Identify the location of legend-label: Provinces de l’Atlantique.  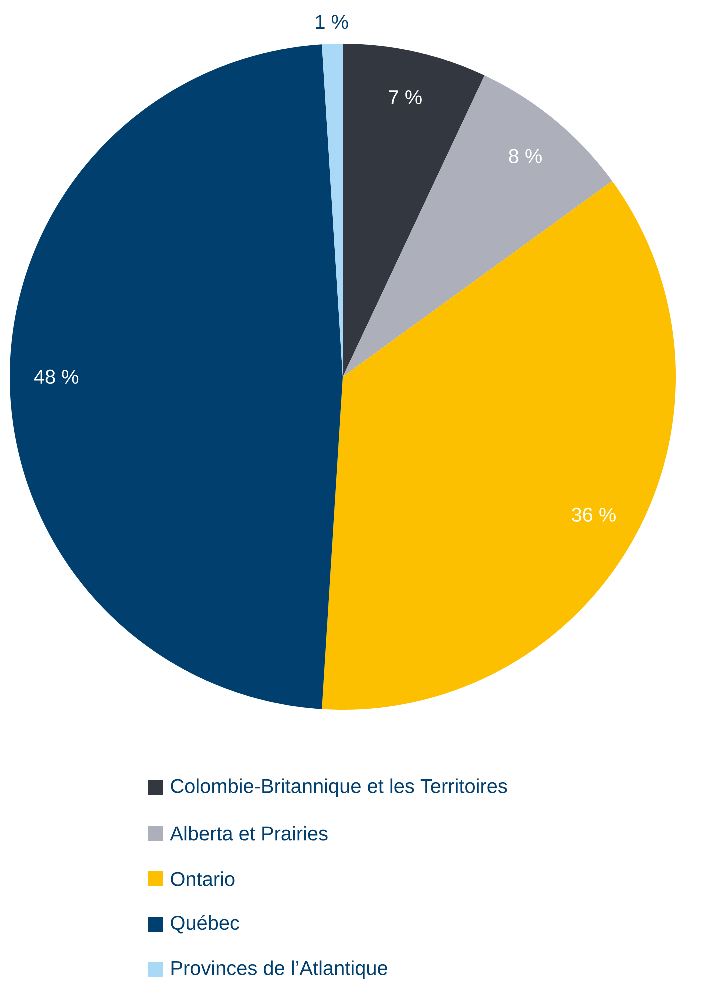
(280, 970).